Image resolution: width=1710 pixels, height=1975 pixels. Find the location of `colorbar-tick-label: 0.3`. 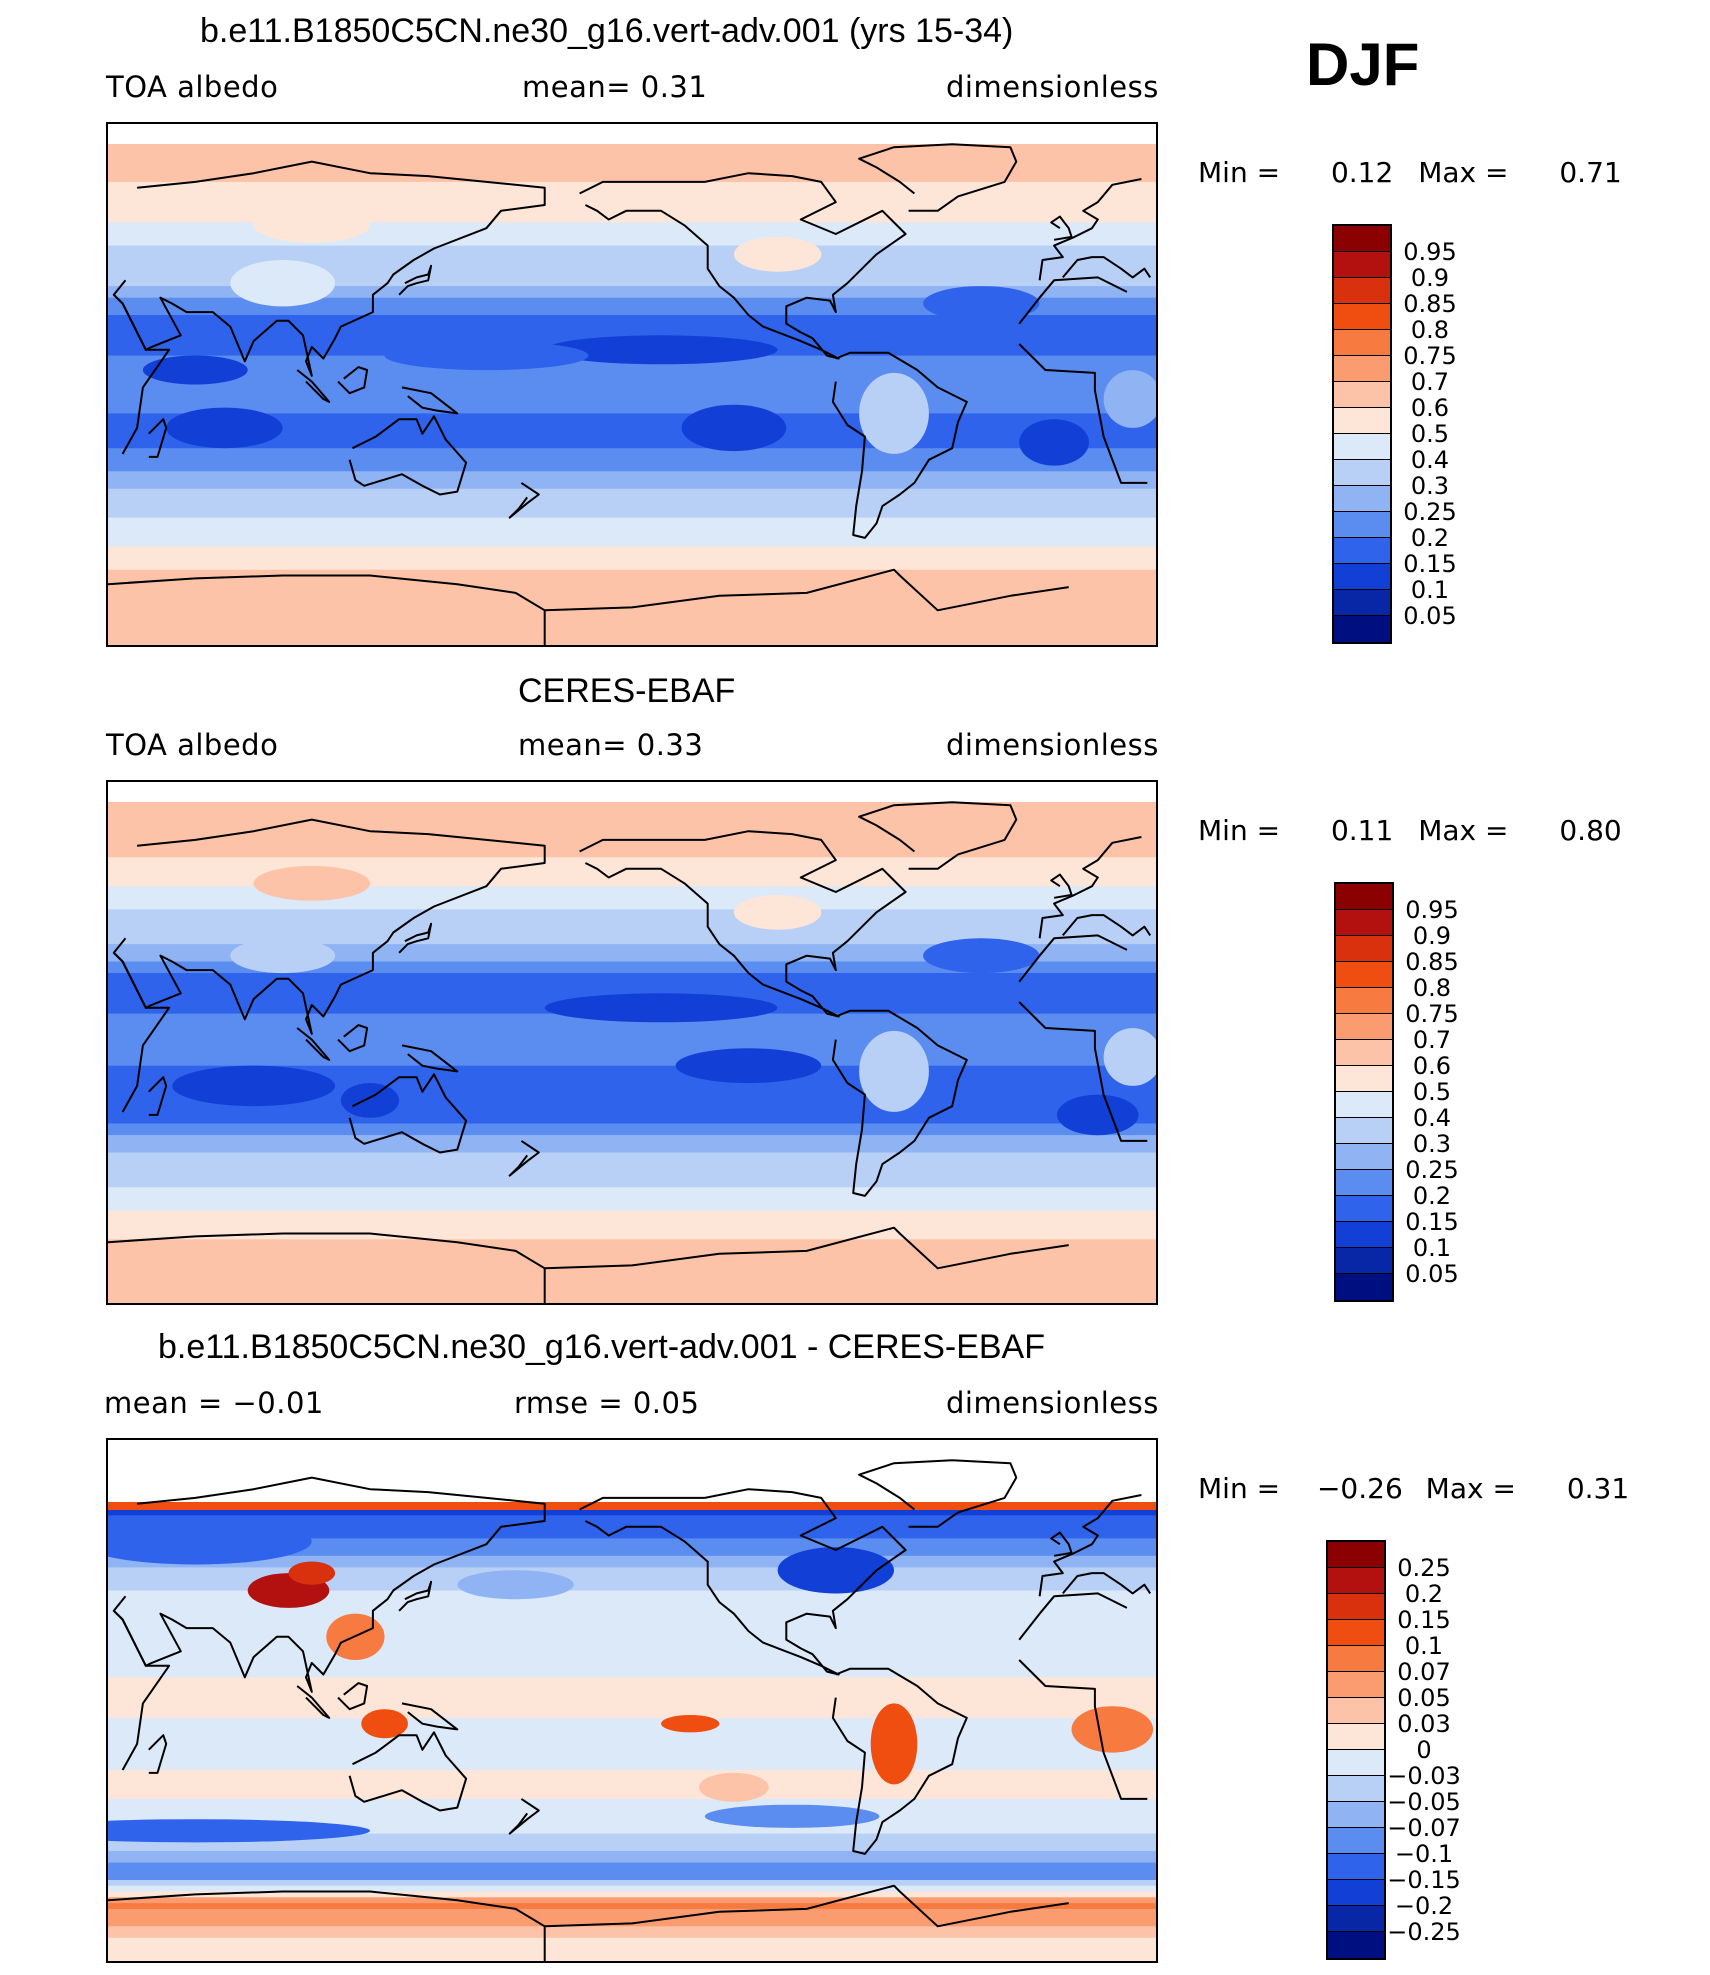

colorbar-tick-label: 0.3 is located at coordinates (1430, 486).